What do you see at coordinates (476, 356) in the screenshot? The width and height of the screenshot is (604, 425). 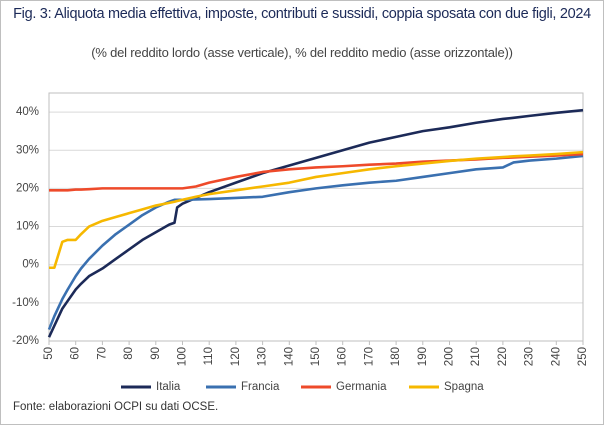 I see `x-tick-label: 210` at bounding box center [476, 356].